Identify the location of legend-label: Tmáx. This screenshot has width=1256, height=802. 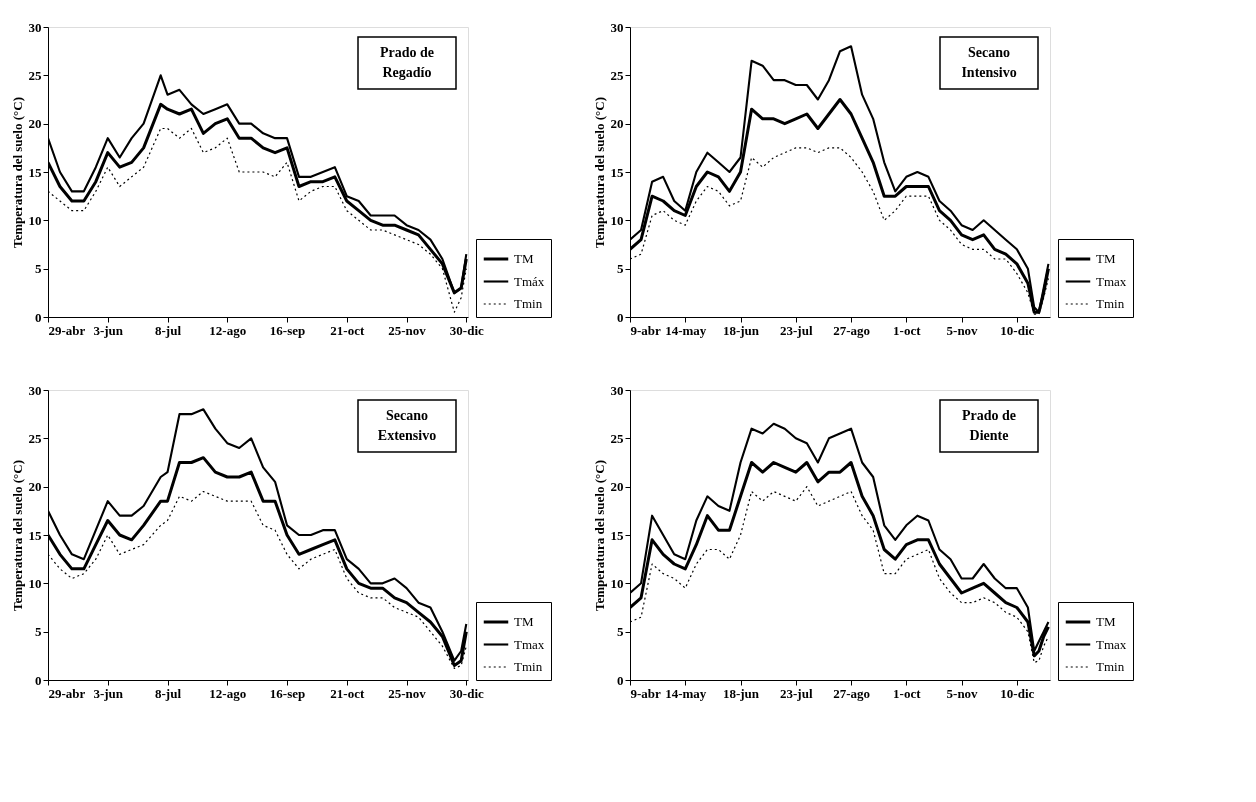
(529, 281).